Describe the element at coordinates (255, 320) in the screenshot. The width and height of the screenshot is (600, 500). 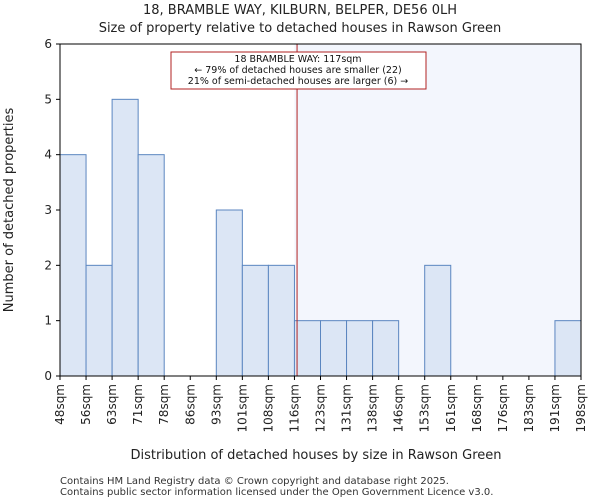
I see `bar-101sqm` at that location.